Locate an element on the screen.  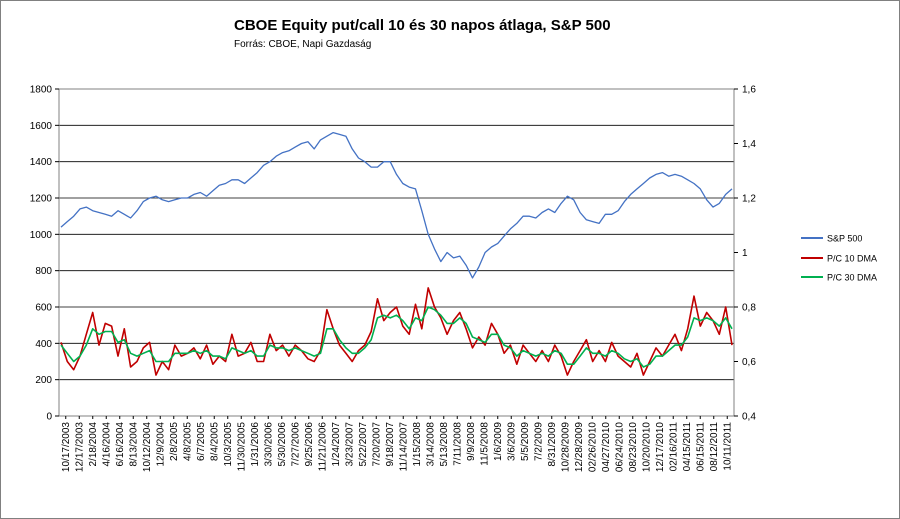
left-tick-label: 1400 is located at coordinates (41, 162).